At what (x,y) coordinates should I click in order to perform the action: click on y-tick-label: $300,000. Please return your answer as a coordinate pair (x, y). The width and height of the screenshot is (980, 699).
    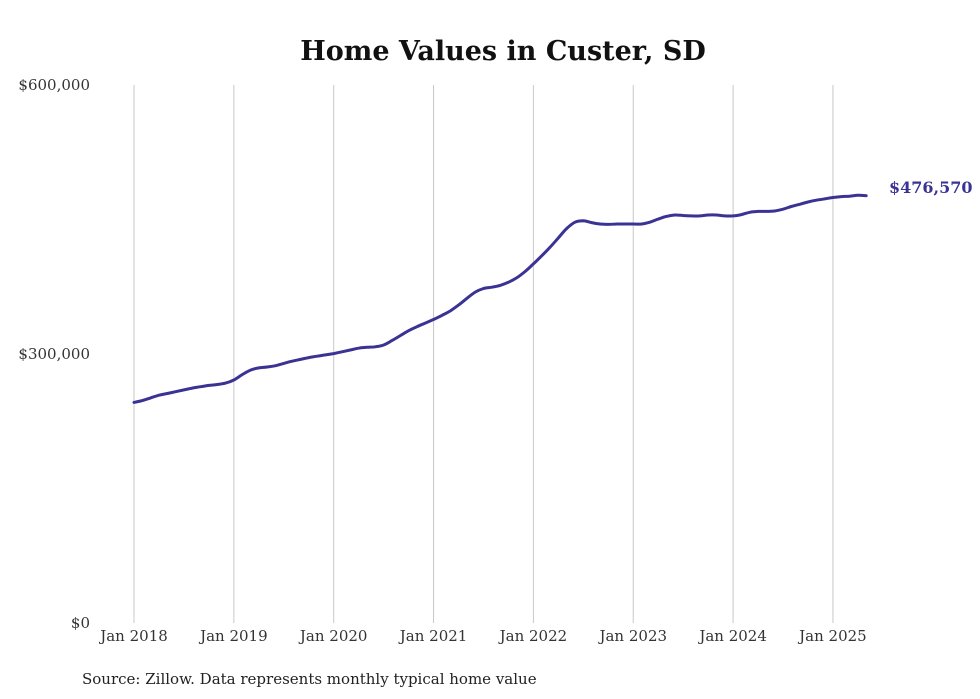
    Looking at the image, I should click on (54, 354).